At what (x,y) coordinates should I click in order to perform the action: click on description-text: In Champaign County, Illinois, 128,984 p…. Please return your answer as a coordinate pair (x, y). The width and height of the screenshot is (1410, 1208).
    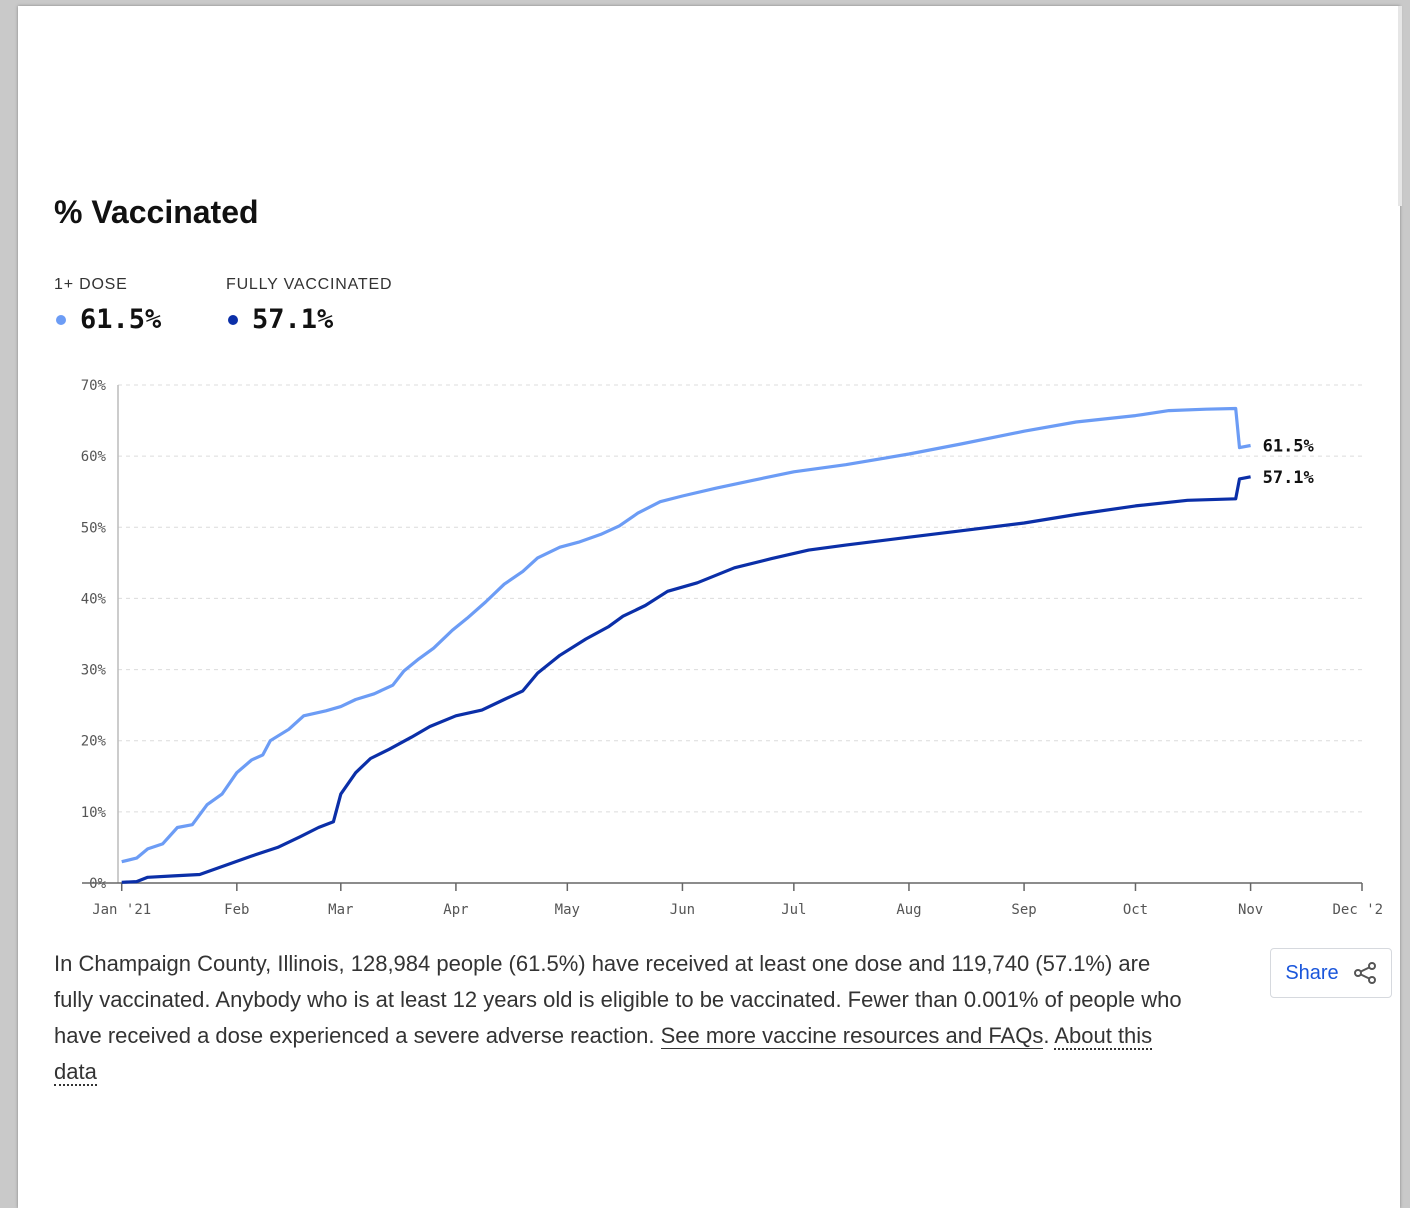
    Looking at the image, I should click on (618, 999).